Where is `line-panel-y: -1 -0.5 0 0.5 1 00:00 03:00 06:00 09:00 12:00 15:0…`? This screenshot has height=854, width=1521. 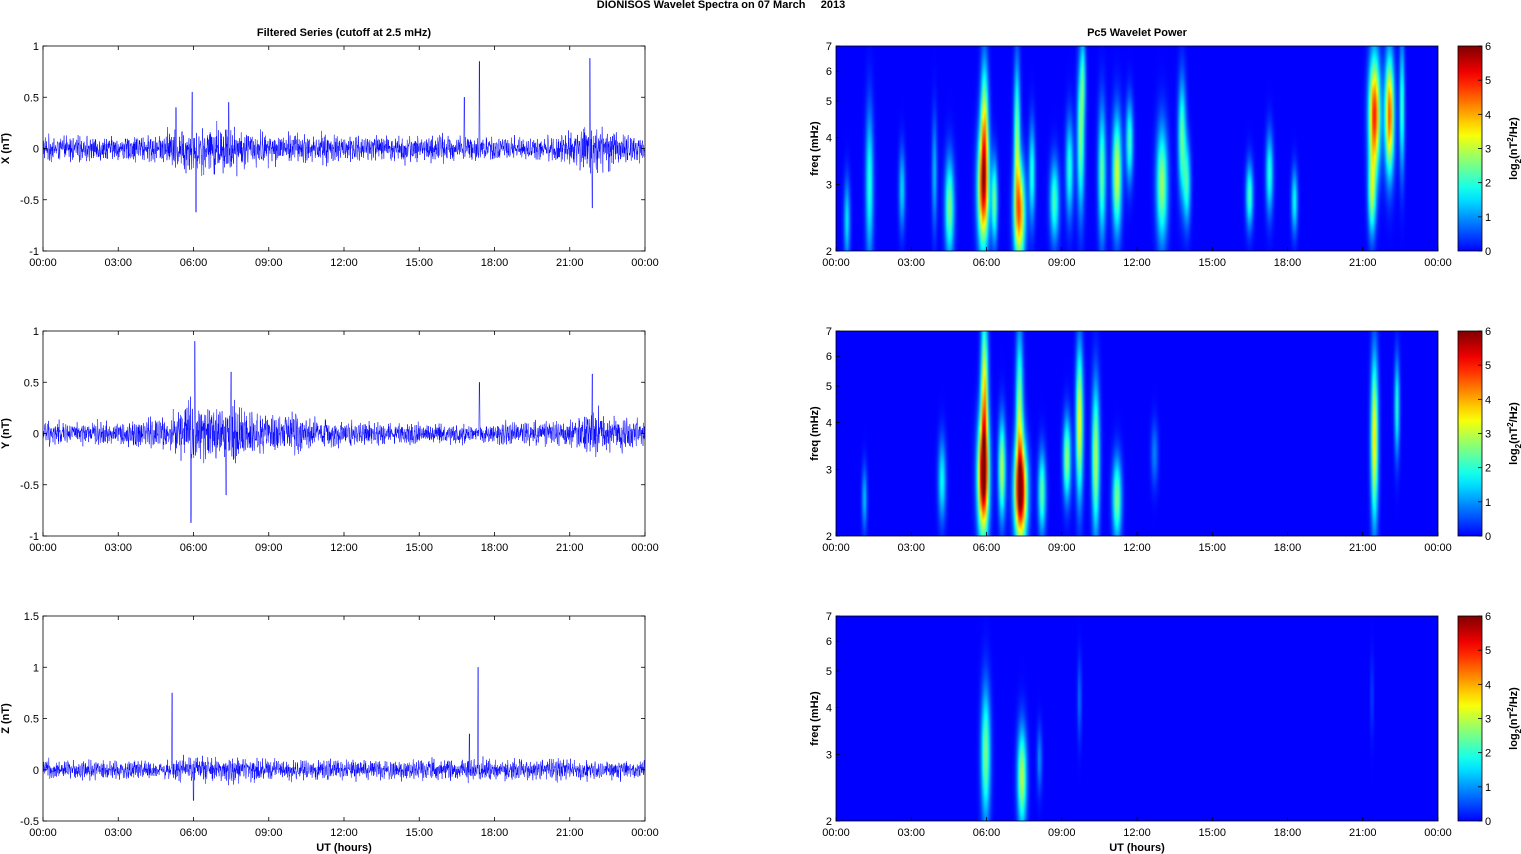
line-panel-y: -1 -0.5 0 0.5 1 00:00 03:00 06:00 09:00 12:00 15:0… is located at coordinates (329, 440).